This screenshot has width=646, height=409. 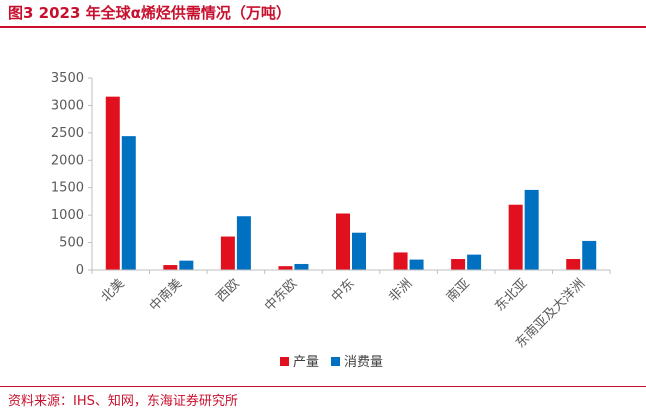 I want to click on source-note: 资料来源：IHS、知网，东海证券研究所, so click(x=123, y=401).